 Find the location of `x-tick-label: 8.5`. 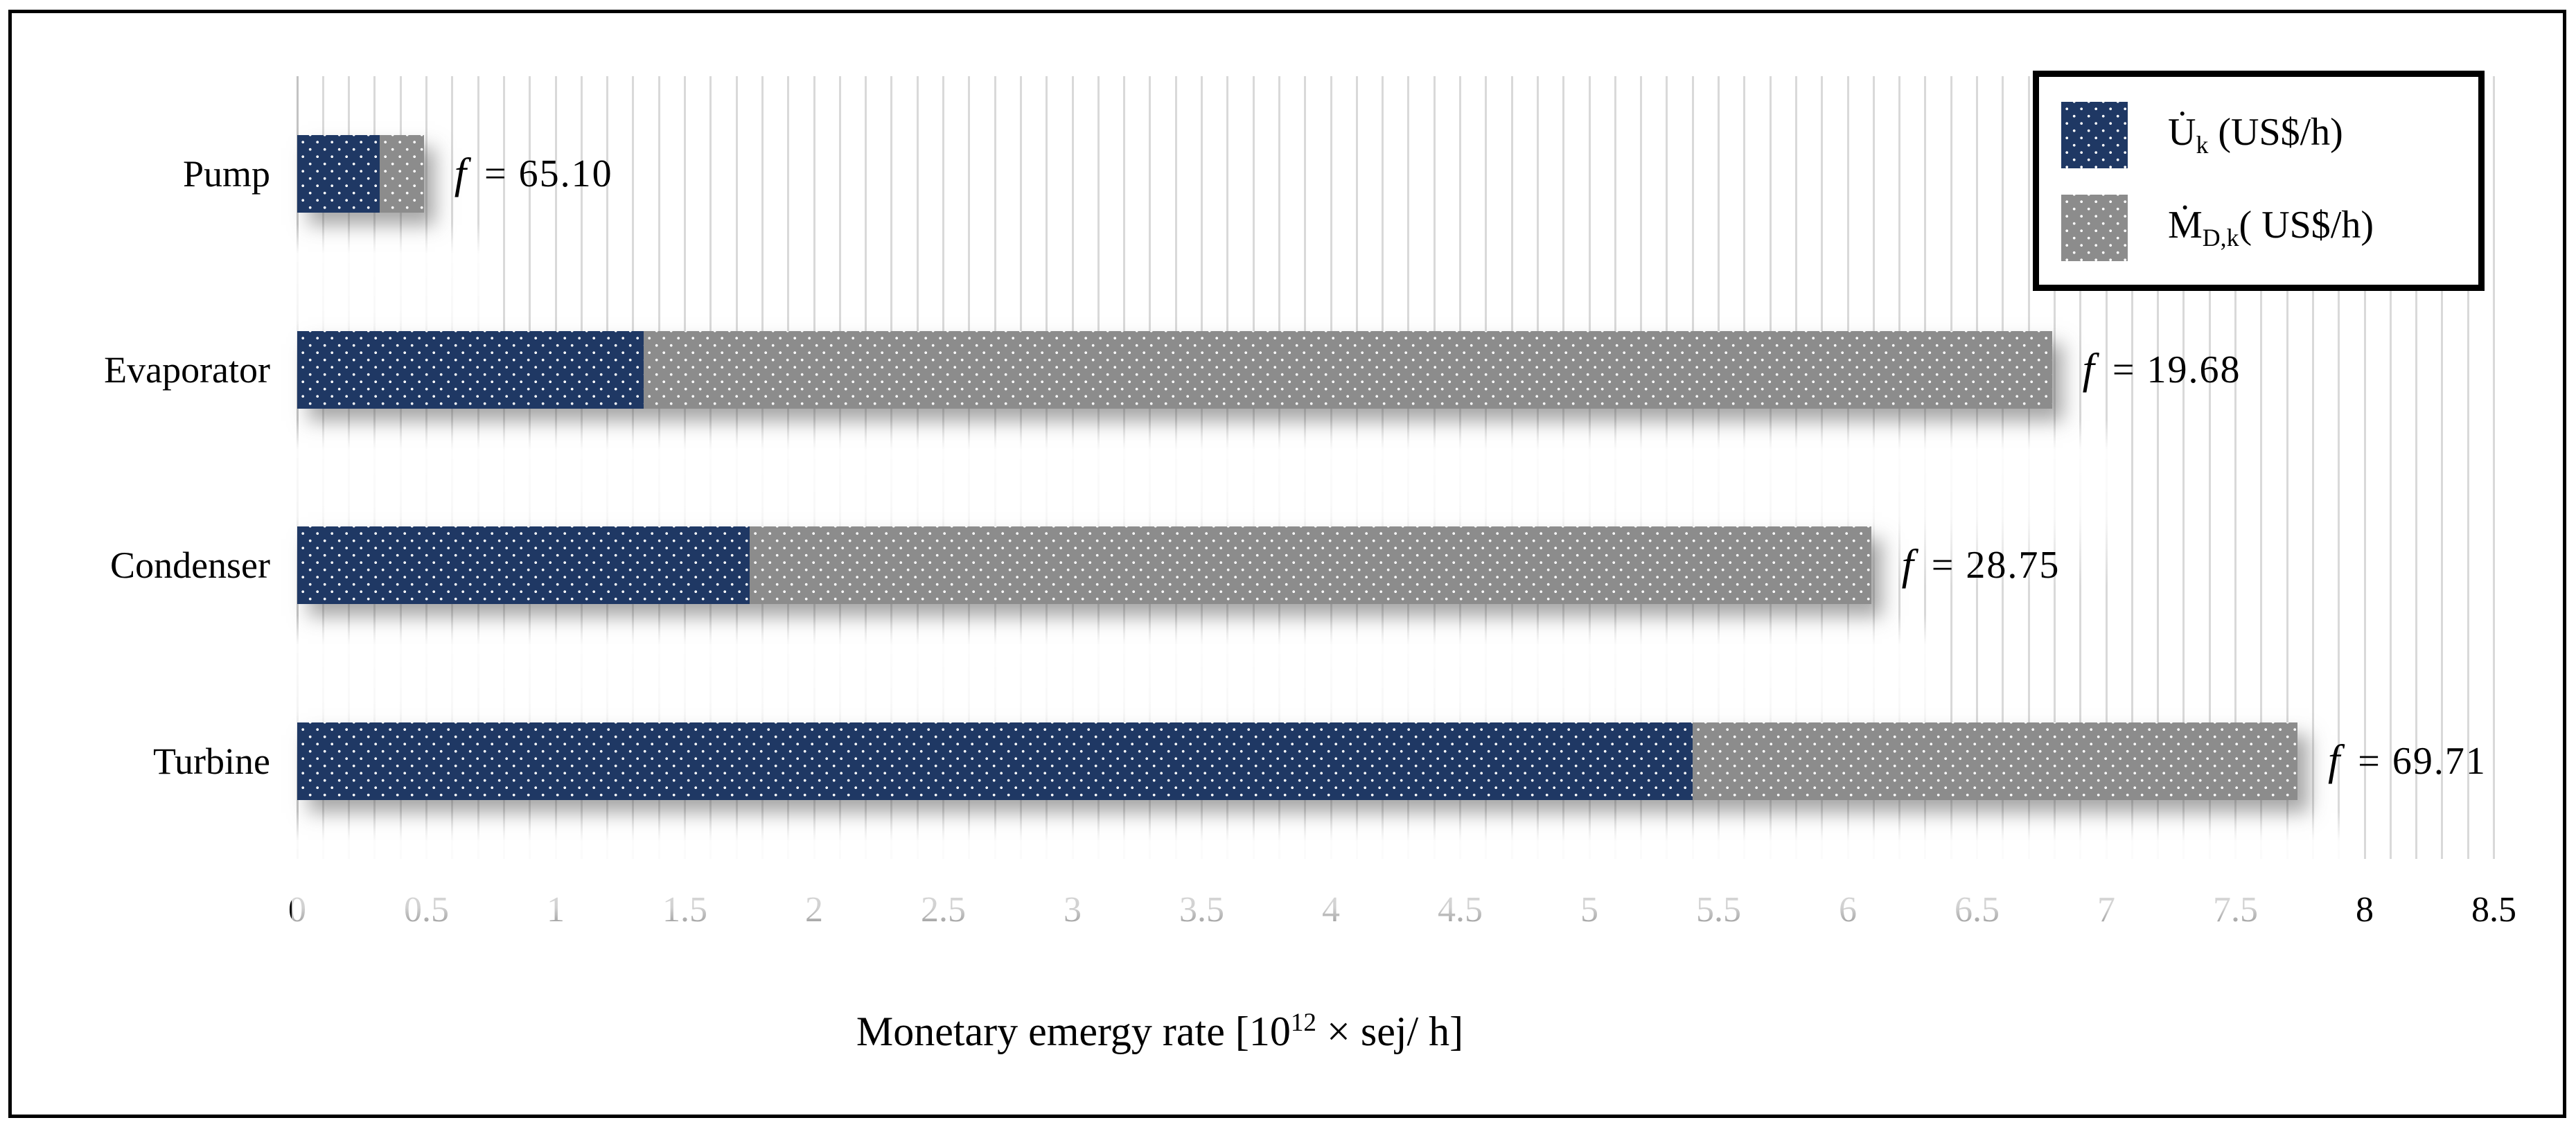

x-tick-label: 8.5 is located at coordinates (2493, 910).